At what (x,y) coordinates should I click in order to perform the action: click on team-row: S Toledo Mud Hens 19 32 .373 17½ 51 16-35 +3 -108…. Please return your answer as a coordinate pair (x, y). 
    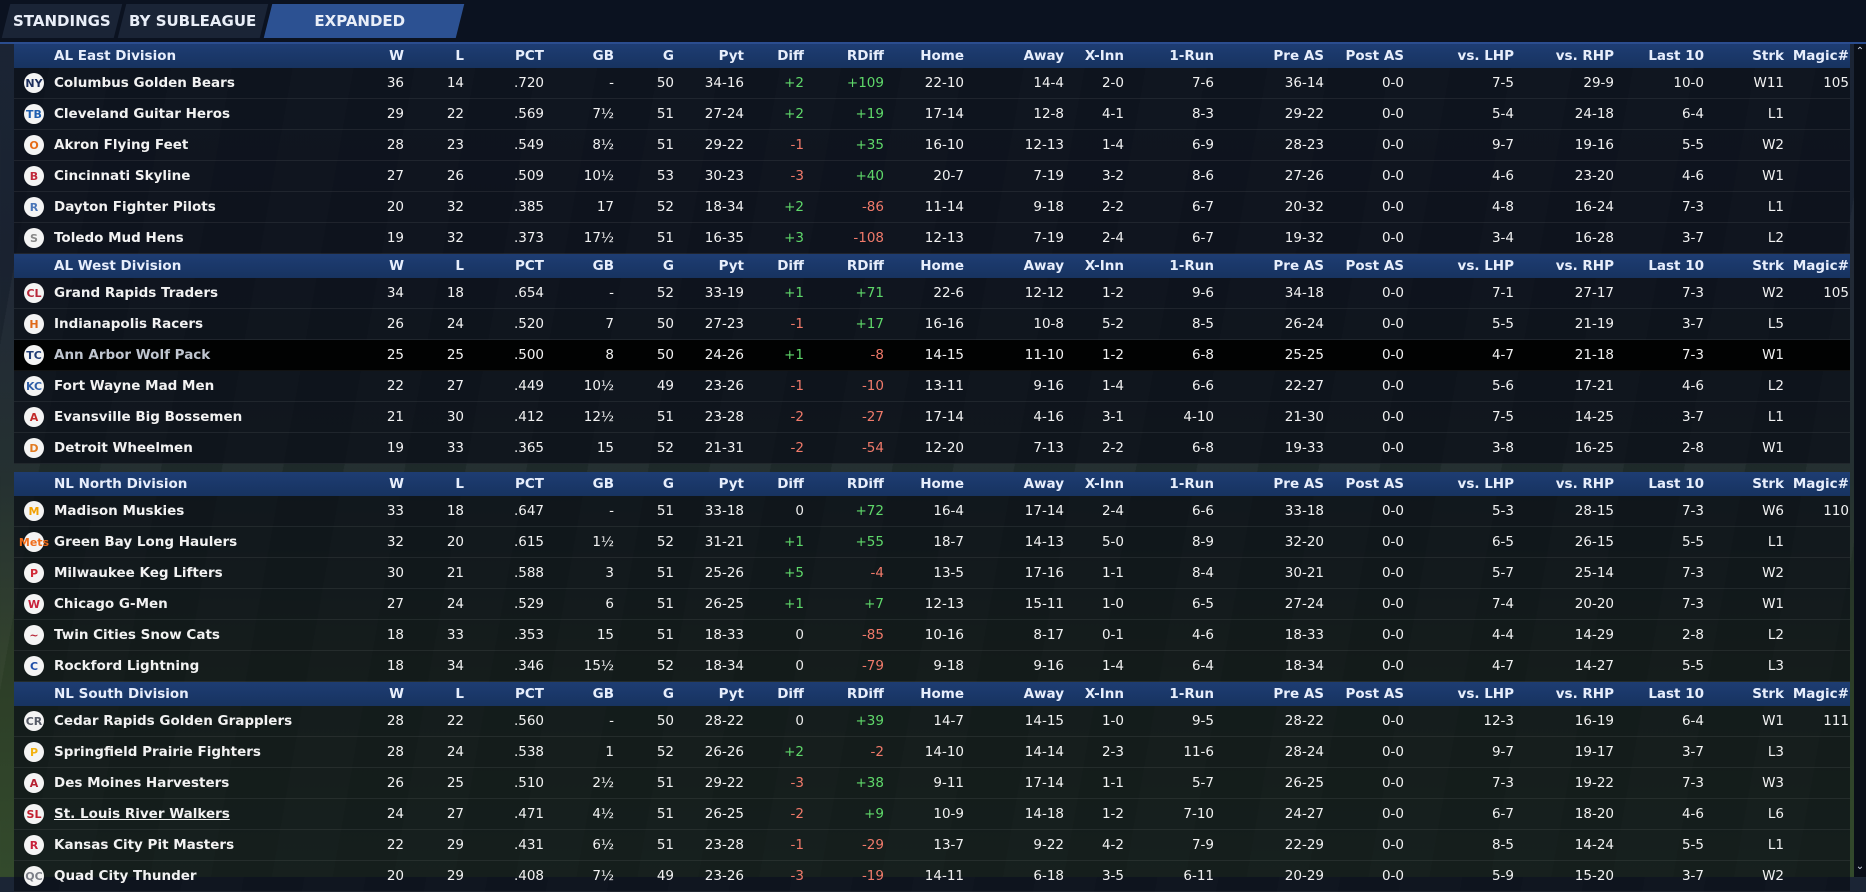
    Looking at the image, I should click on (932, 238).